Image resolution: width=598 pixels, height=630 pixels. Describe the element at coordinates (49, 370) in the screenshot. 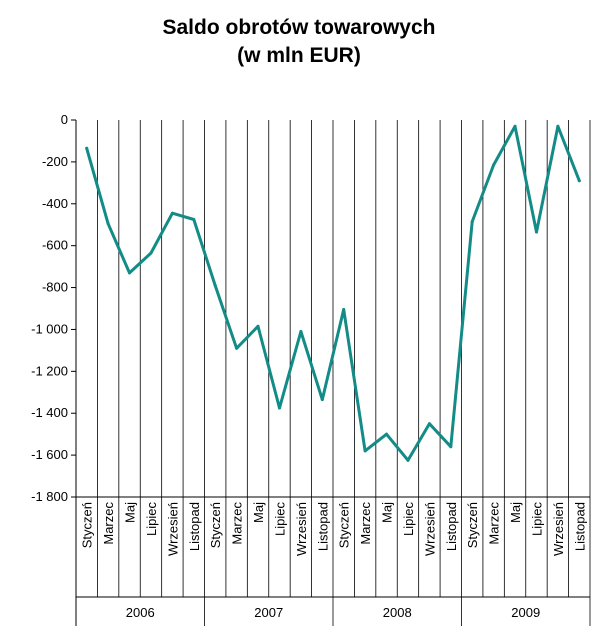

I see `y-tick-label: -1 200` at that location.